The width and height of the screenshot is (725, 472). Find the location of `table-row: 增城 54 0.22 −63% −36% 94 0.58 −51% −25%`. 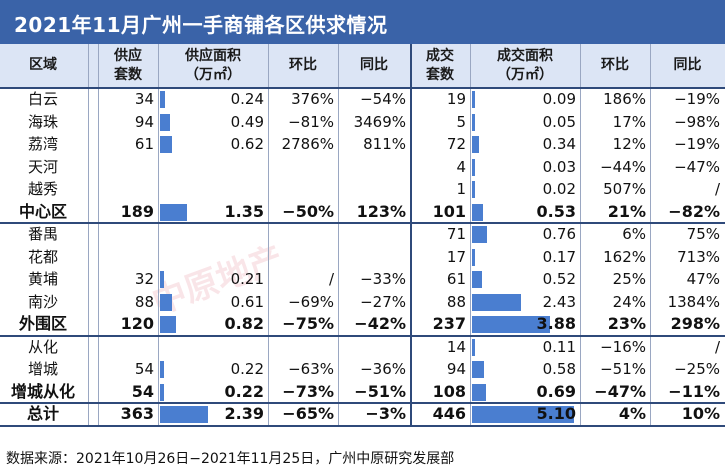

table-row: 增城 54 0.22 −63% −36% 94 0.58 −51% −25% is located at coordinates (362, 369).